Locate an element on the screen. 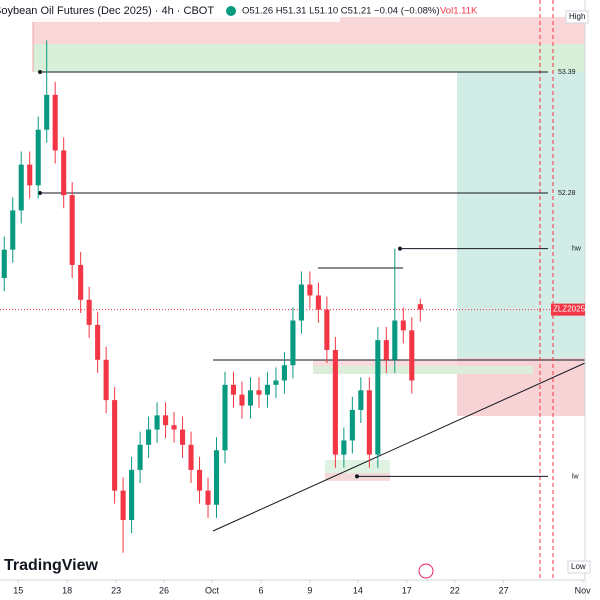  level-label: 52.28 is located at coordinates (567, 193).